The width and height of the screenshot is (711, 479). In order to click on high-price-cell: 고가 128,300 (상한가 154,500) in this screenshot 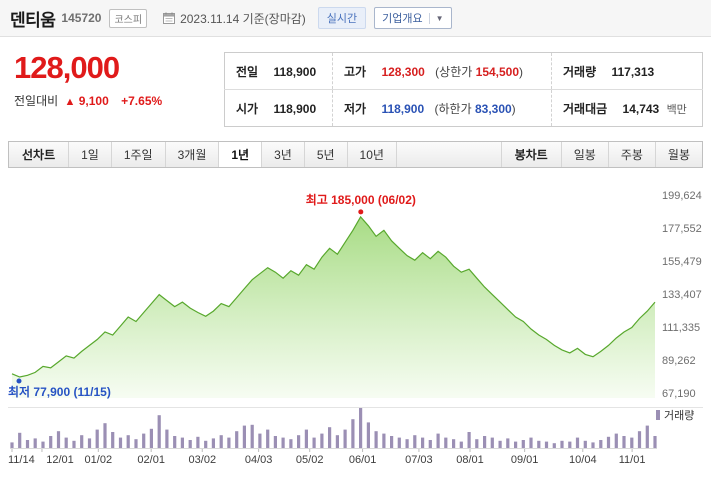, I will do `click(442, 71)`.